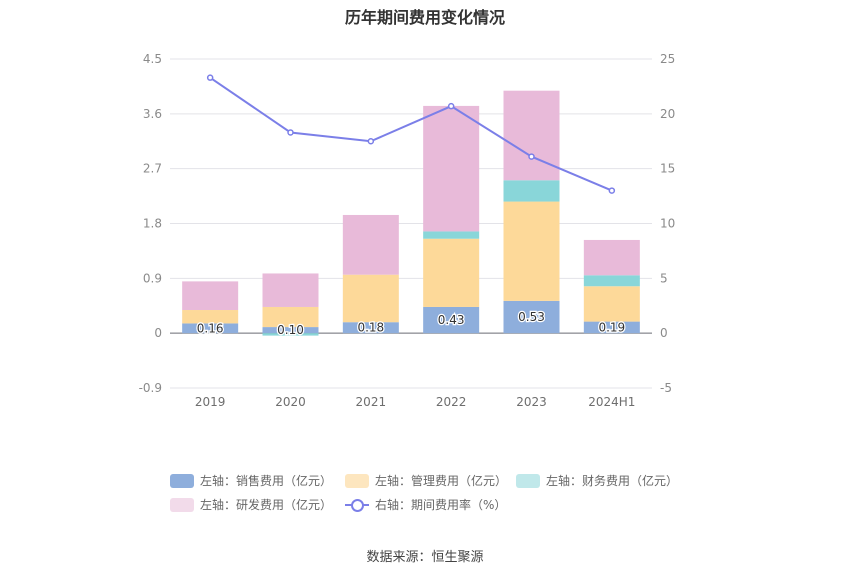 The height and width of the screenshot is (575, 850). I want to click on legend-item-admin: 左轴：管理费用（亿元）, so click(426, 480).